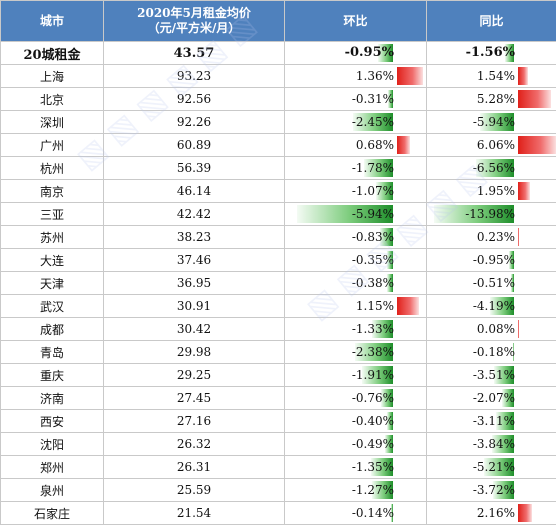  What do you see at coordinates (356, 145) in the screenshot?
I see `mom-cell: 0.68%` at bounding box center [356, 145].